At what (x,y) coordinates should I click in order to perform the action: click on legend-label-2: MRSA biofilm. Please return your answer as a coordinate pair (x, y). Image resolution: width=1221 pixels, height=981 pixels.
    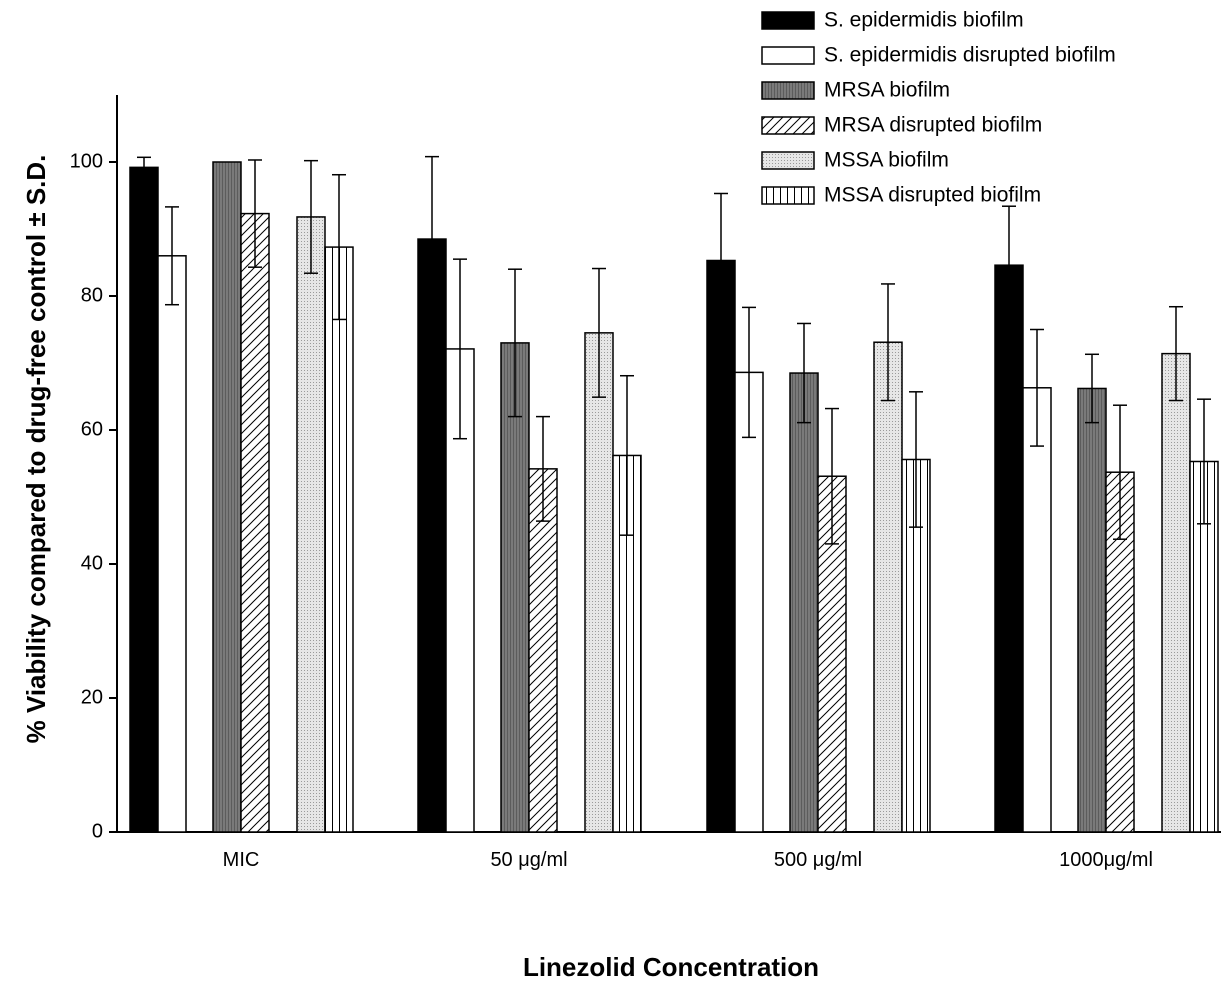
    Looking at the image, I should click on (887, 90).